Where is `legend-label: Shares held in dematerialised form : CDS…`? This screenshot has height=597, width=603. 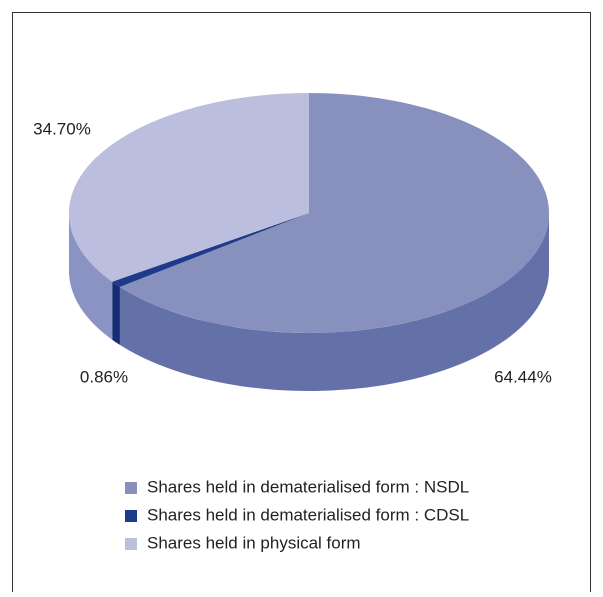 legend-label: Shares held in dematerialised form : CDS… is located at coordinates (308, 514).